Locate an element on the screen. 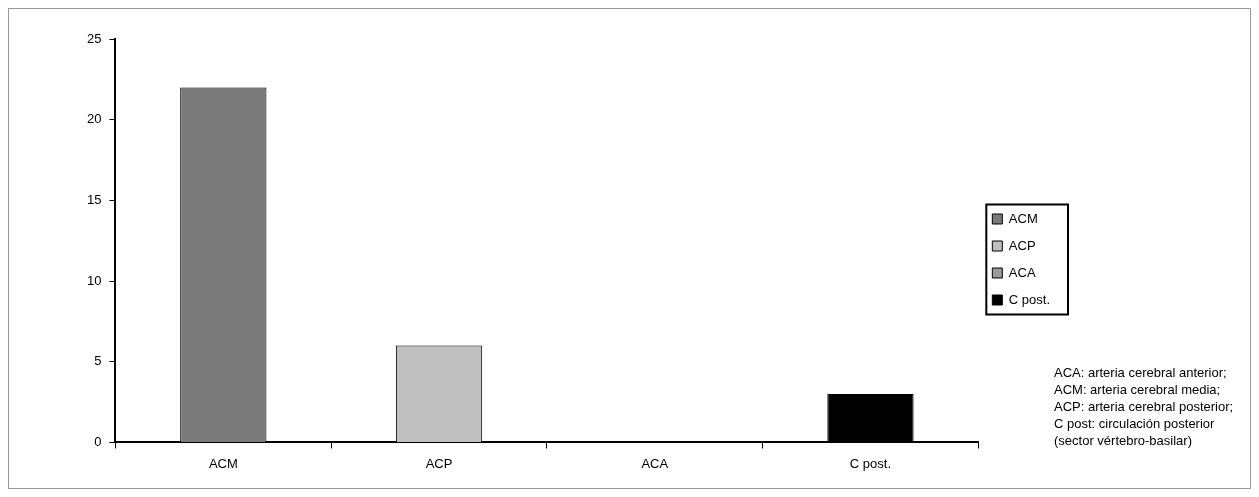  text: ACA: arteria cerebral anterior; is located at coordinates (1141, 372).